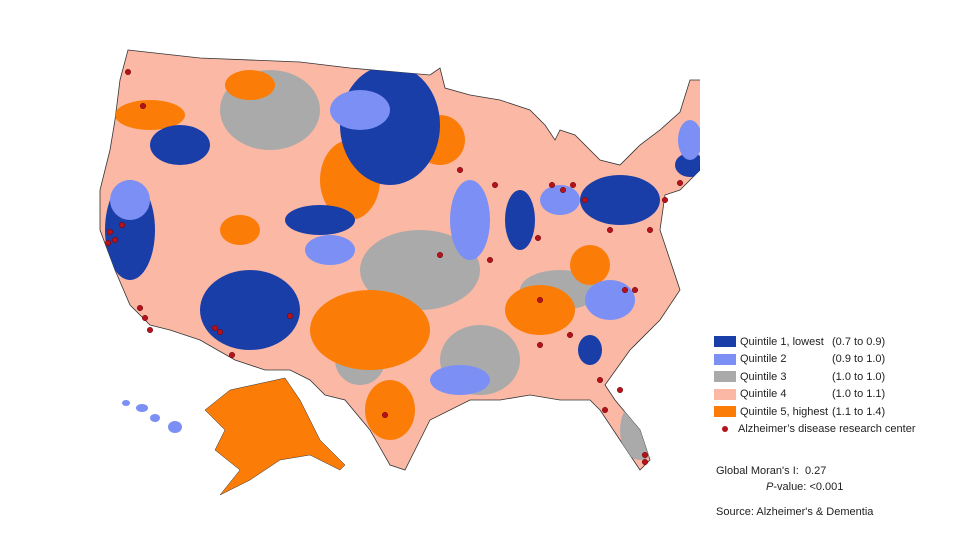  I want to click on legend-quintile-3: Quintile 3 (1.0 to 1.0), so click(815, 377).